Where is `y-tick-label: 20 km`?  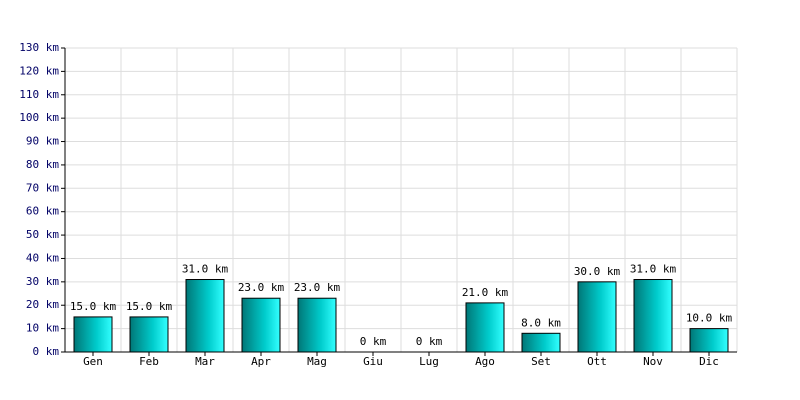 y-tick-label: 20 km is located at coordinates (42, 304).